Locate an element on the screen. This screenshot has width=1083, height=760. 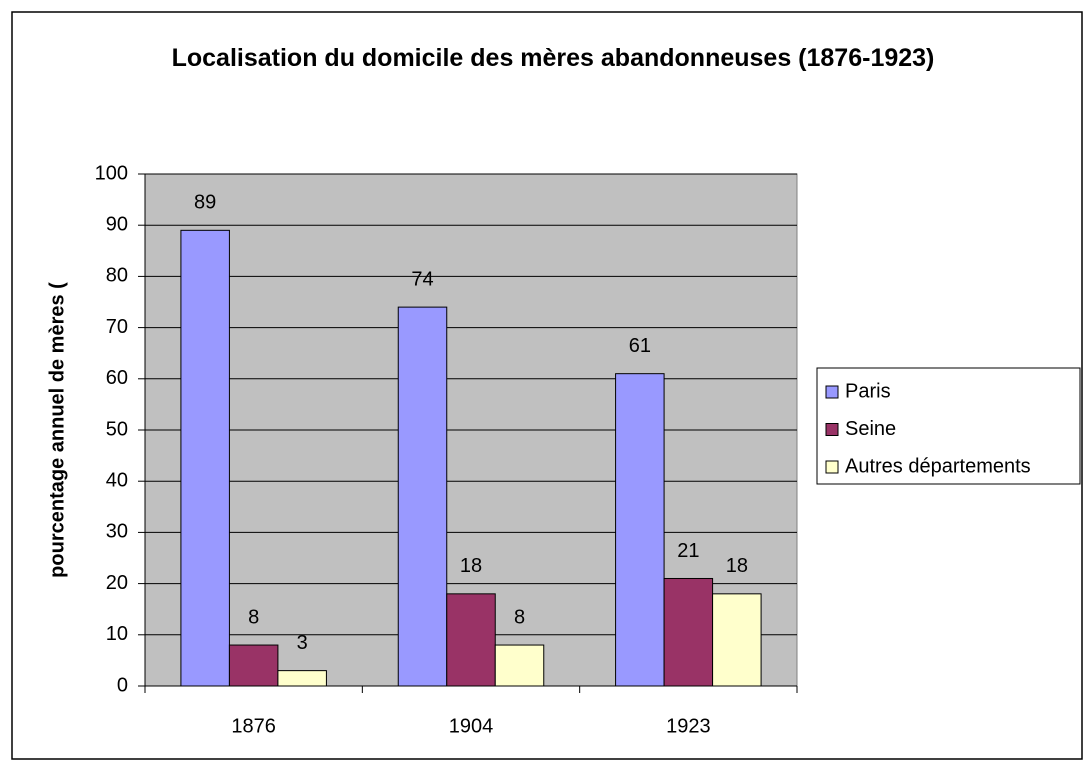
legend-label: Paris is located at coordinates (868, 391).